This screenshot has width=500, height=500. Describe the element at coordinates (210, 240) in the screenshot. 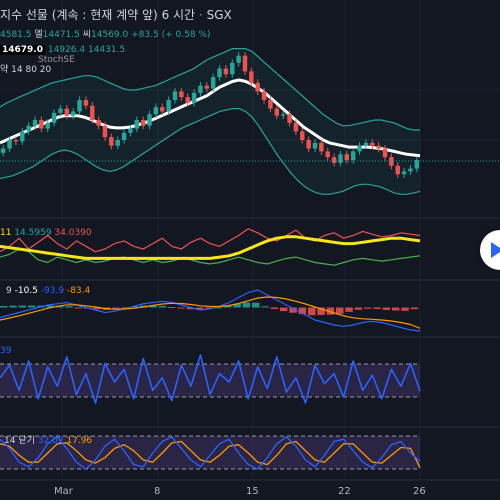

I see `dmi-red-line` at that location.